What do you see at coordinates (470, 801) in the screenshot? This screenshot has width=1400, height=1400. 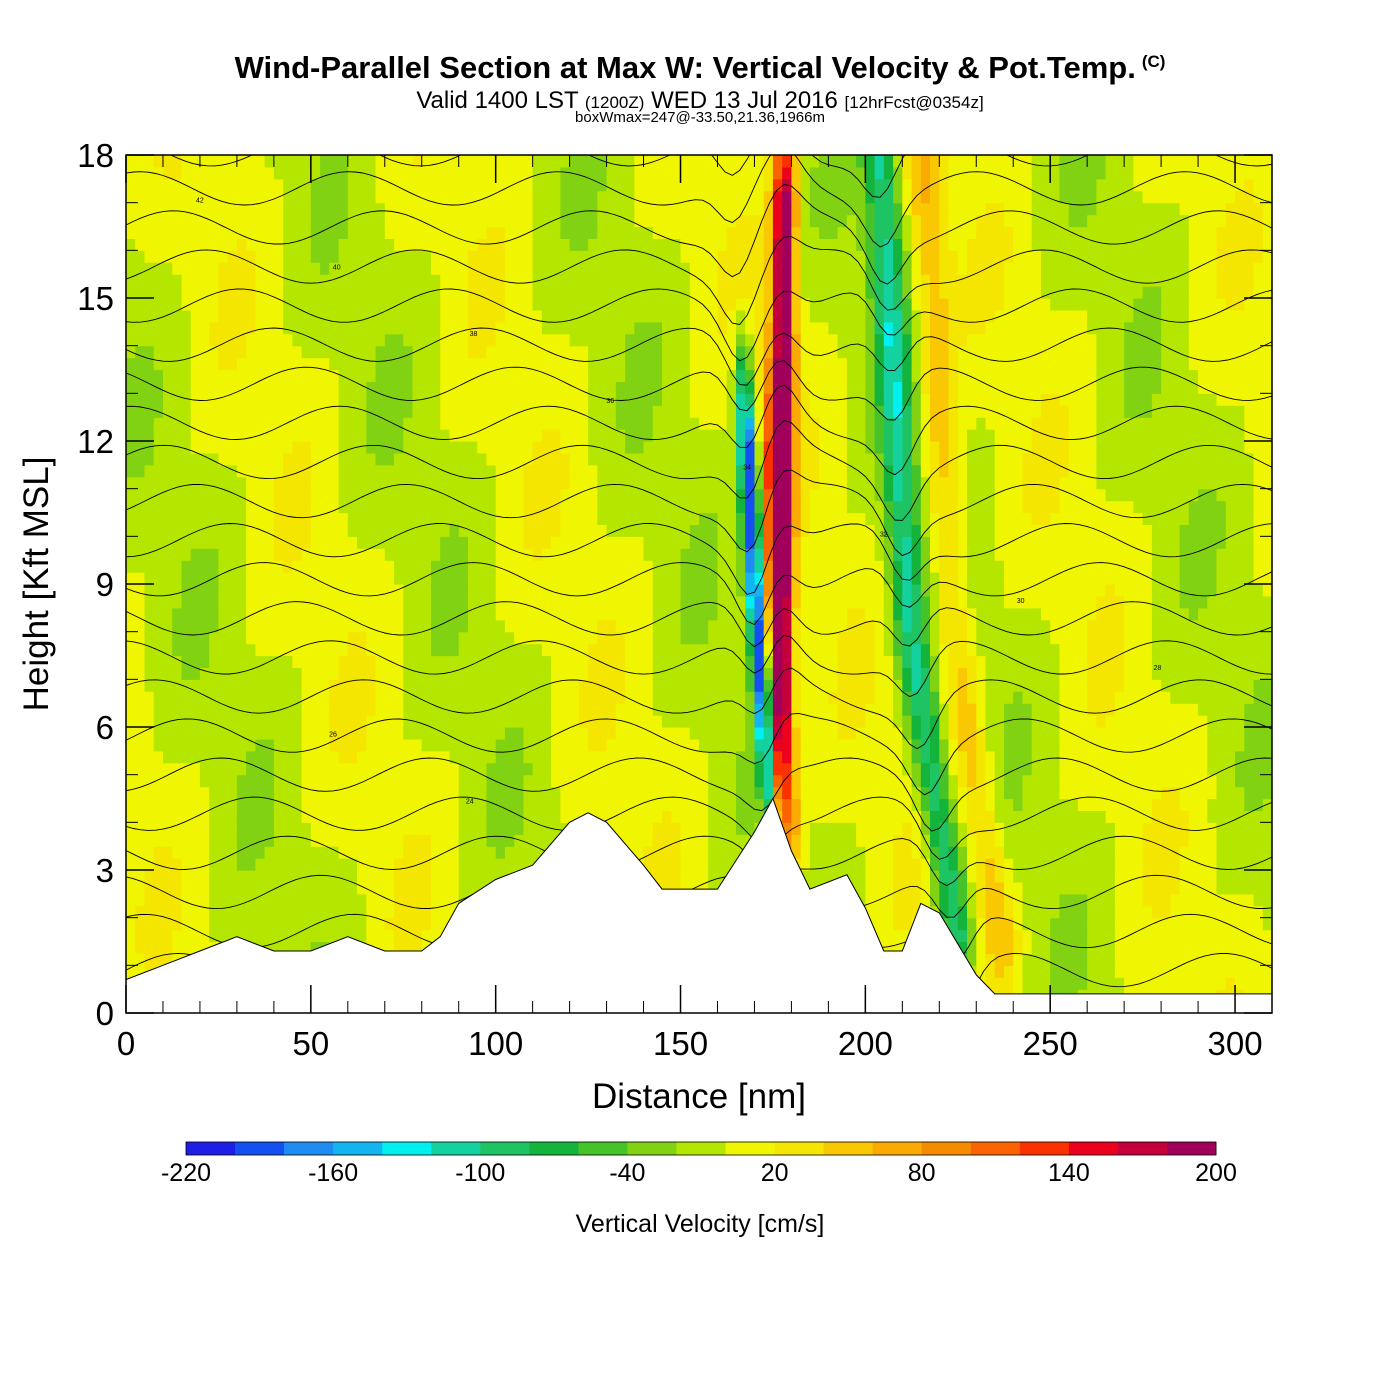 I see `isentrope-label: 24` at bounding box center [470, 801].